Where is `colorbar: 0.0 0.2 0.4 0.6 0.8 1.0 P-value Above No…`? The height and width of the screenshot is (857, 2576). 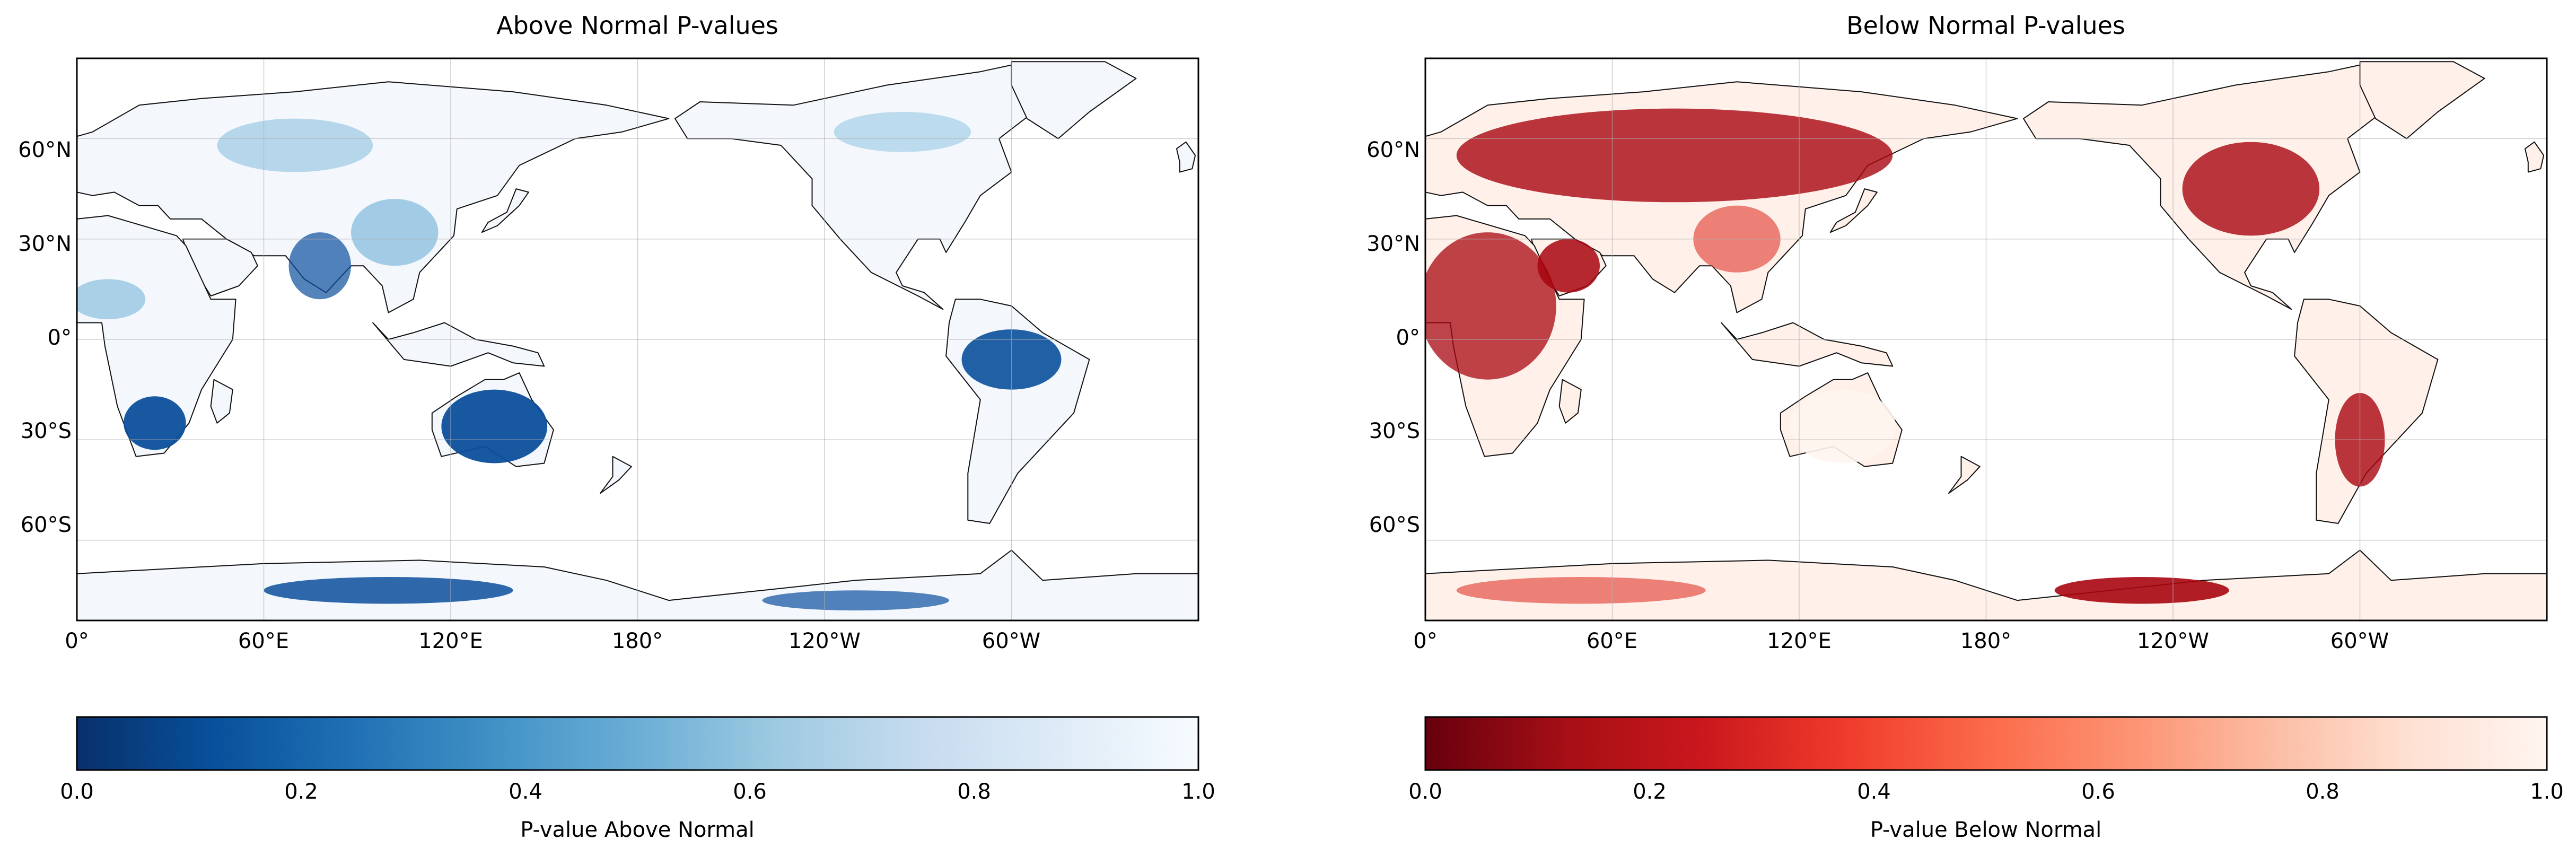
colorbar: 0.0 0.2 0.4 0.6 0.8 1.0 P-value Above No… is located at coordinates (637, 779).